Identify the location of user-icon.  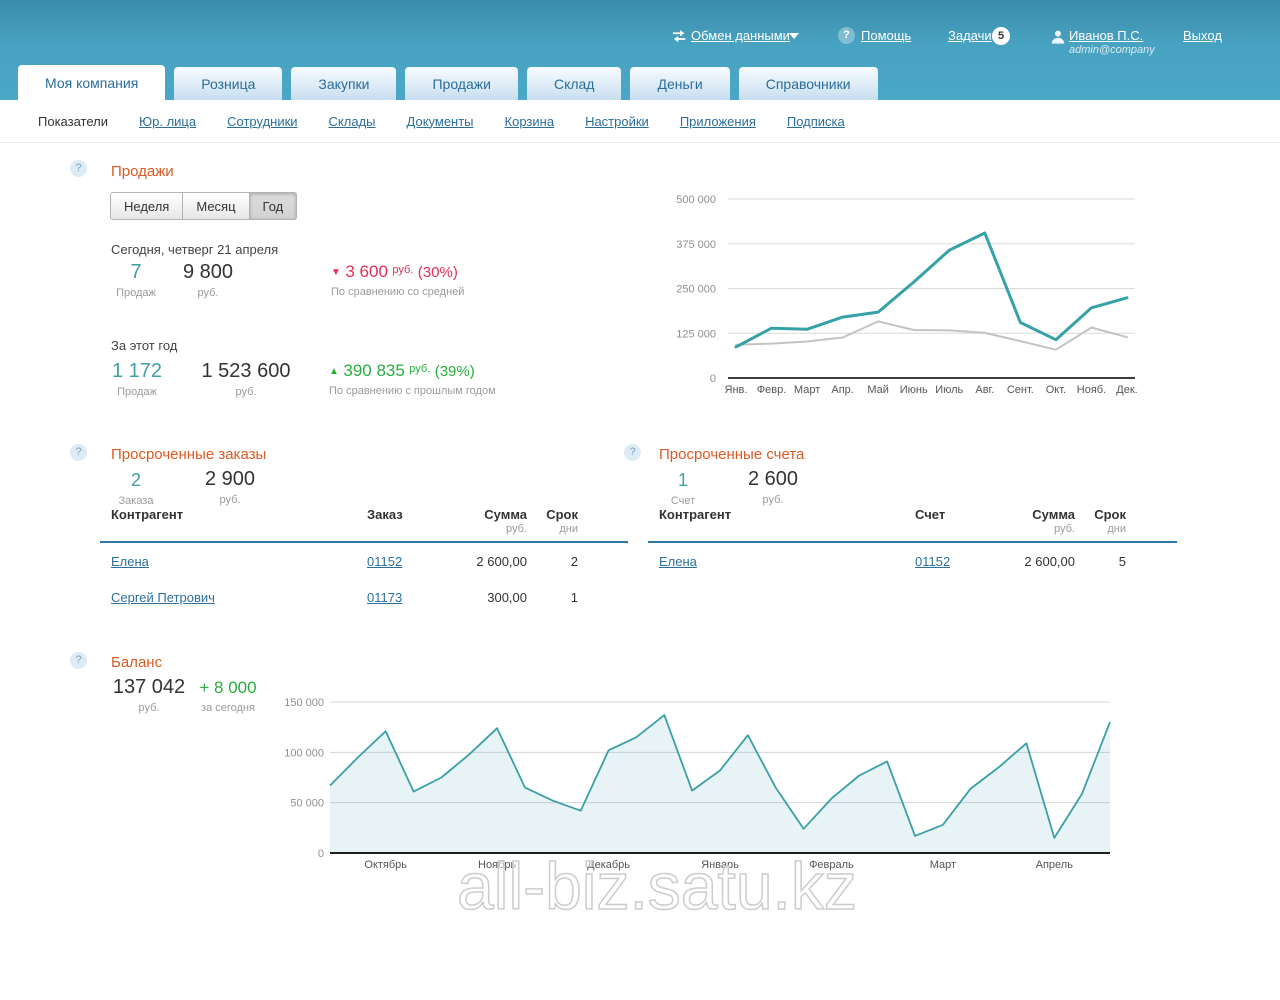
(1058, 39).